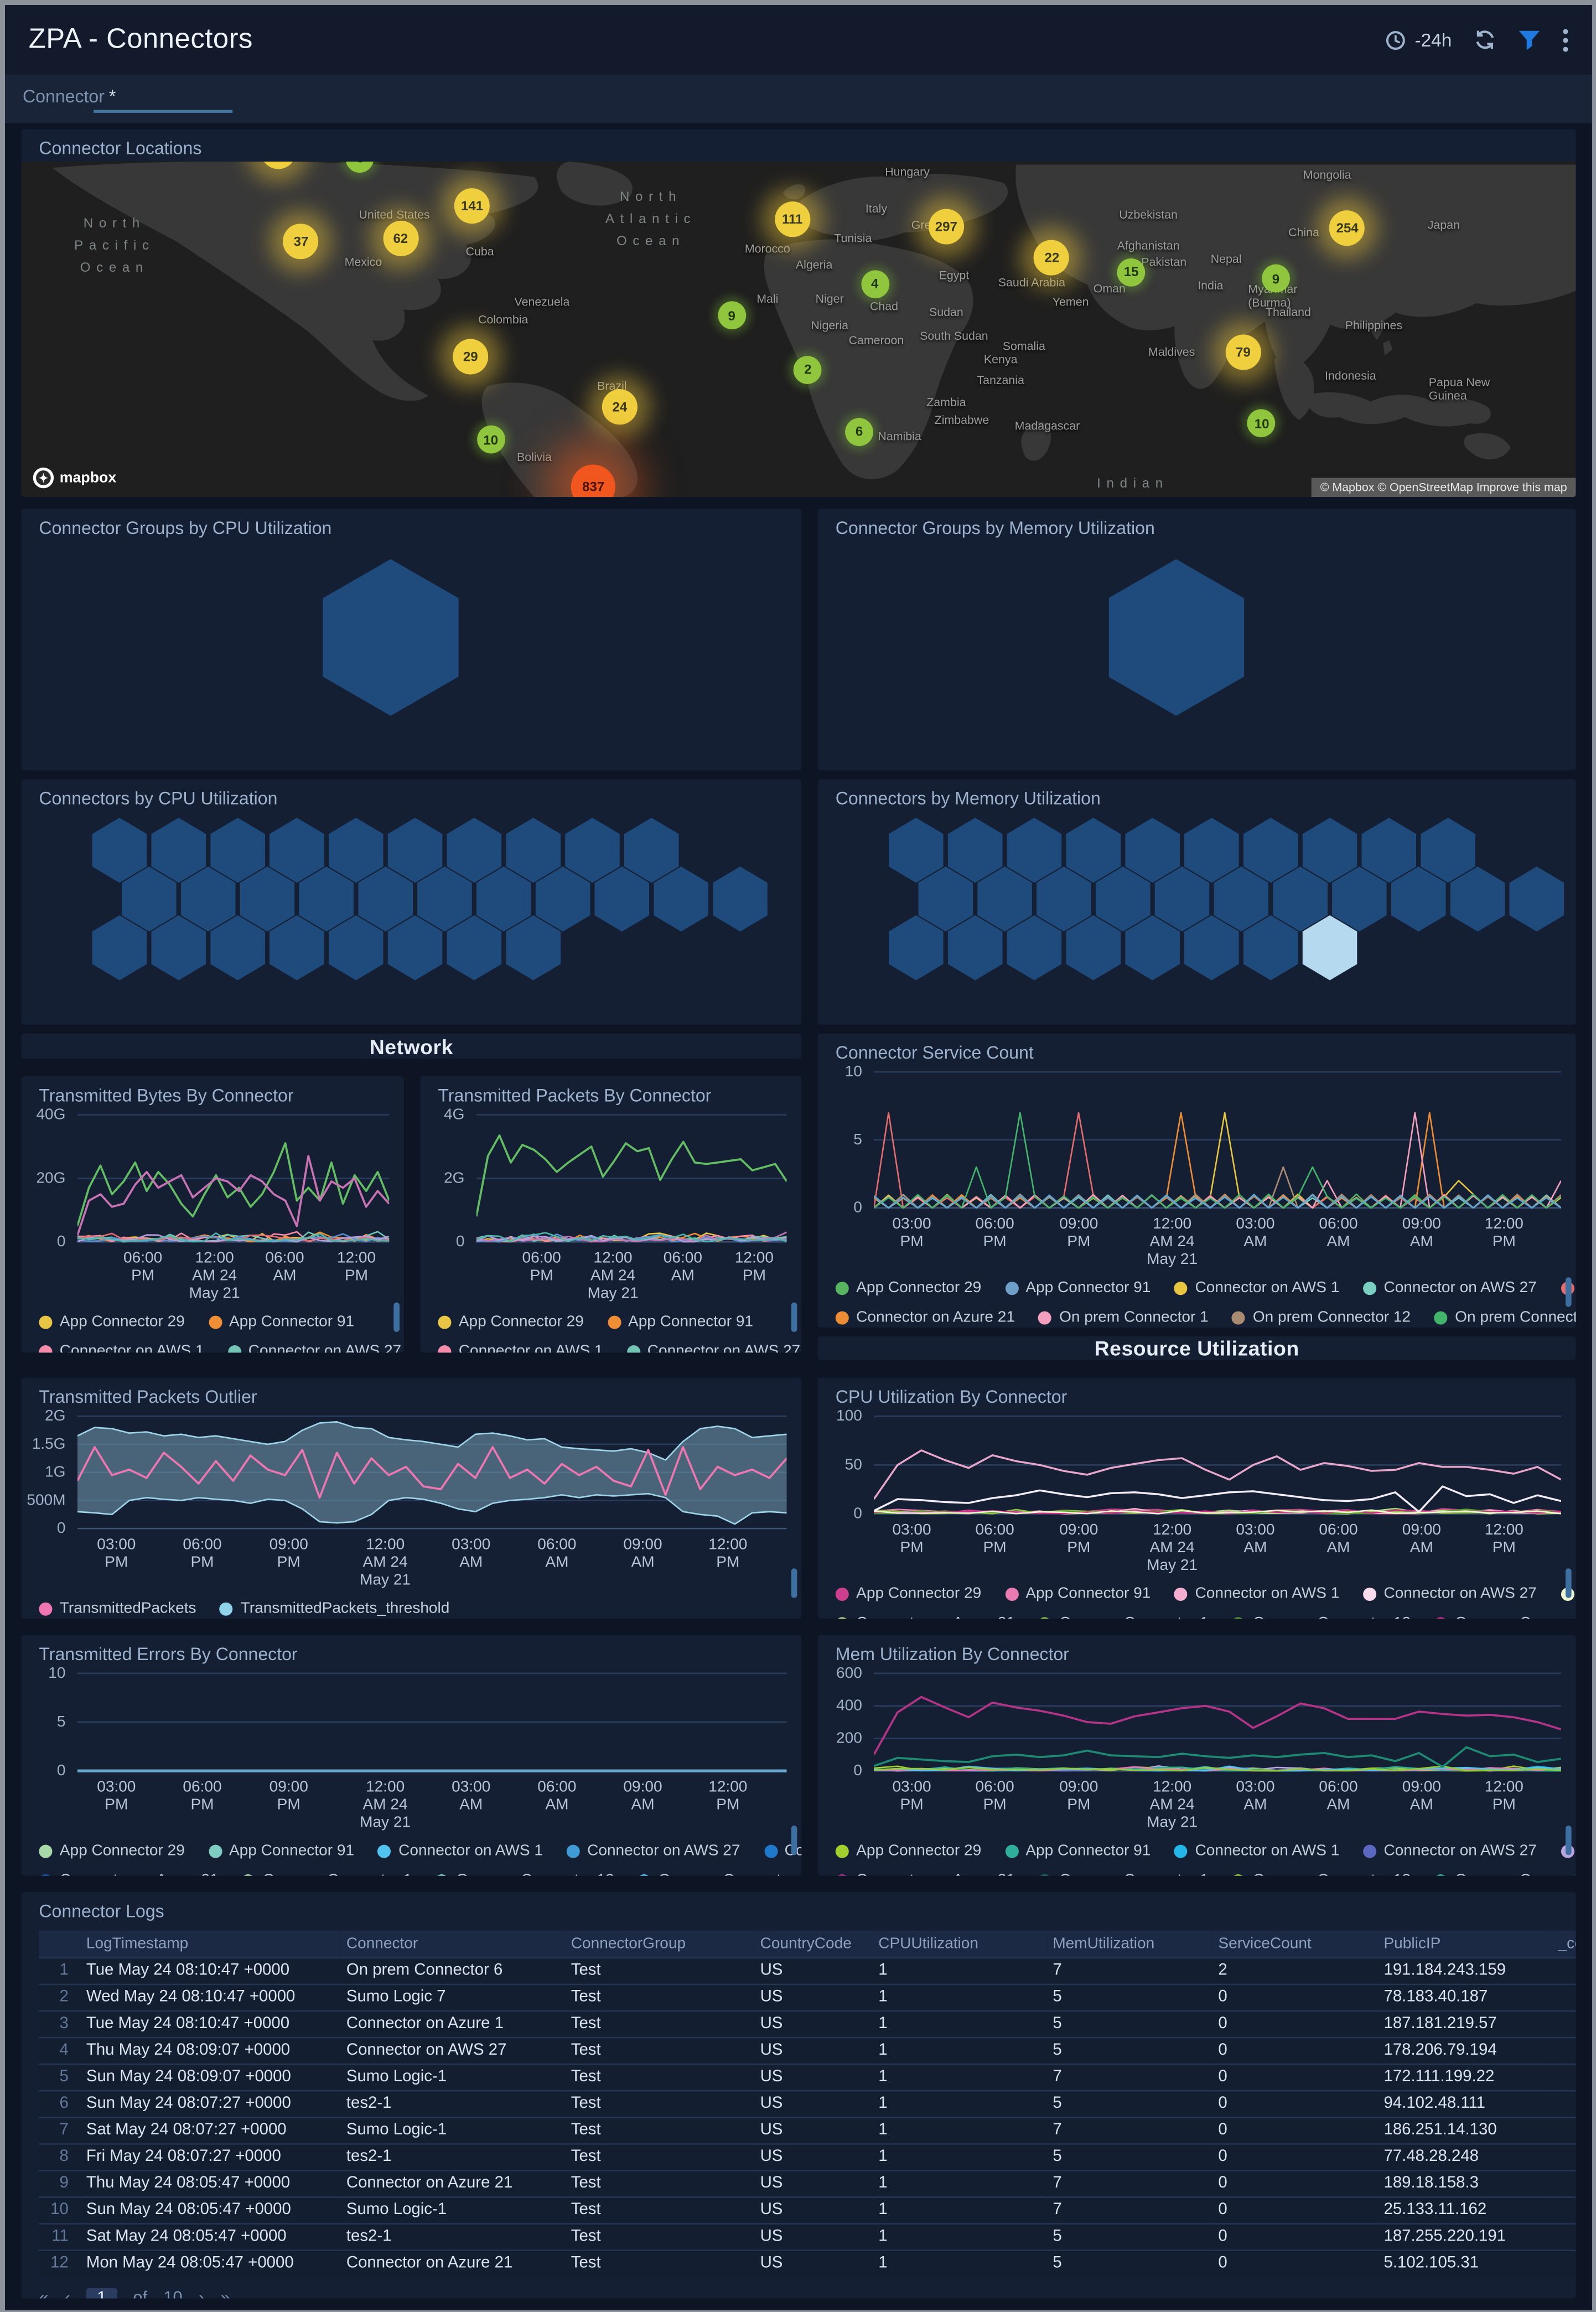 The width and height of the screenshot is (1596, 2312). What do you see at coordinates (1564, 1944) in the screenshot?
I see `table-column-header: _count` at bounding box center [1564, 1944].